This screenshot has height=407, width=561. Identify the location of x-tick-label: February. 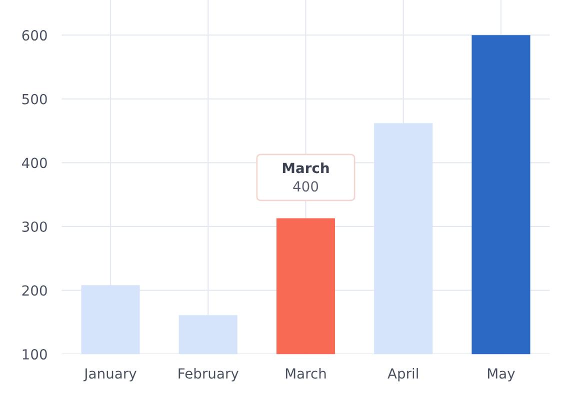
(208, 375).